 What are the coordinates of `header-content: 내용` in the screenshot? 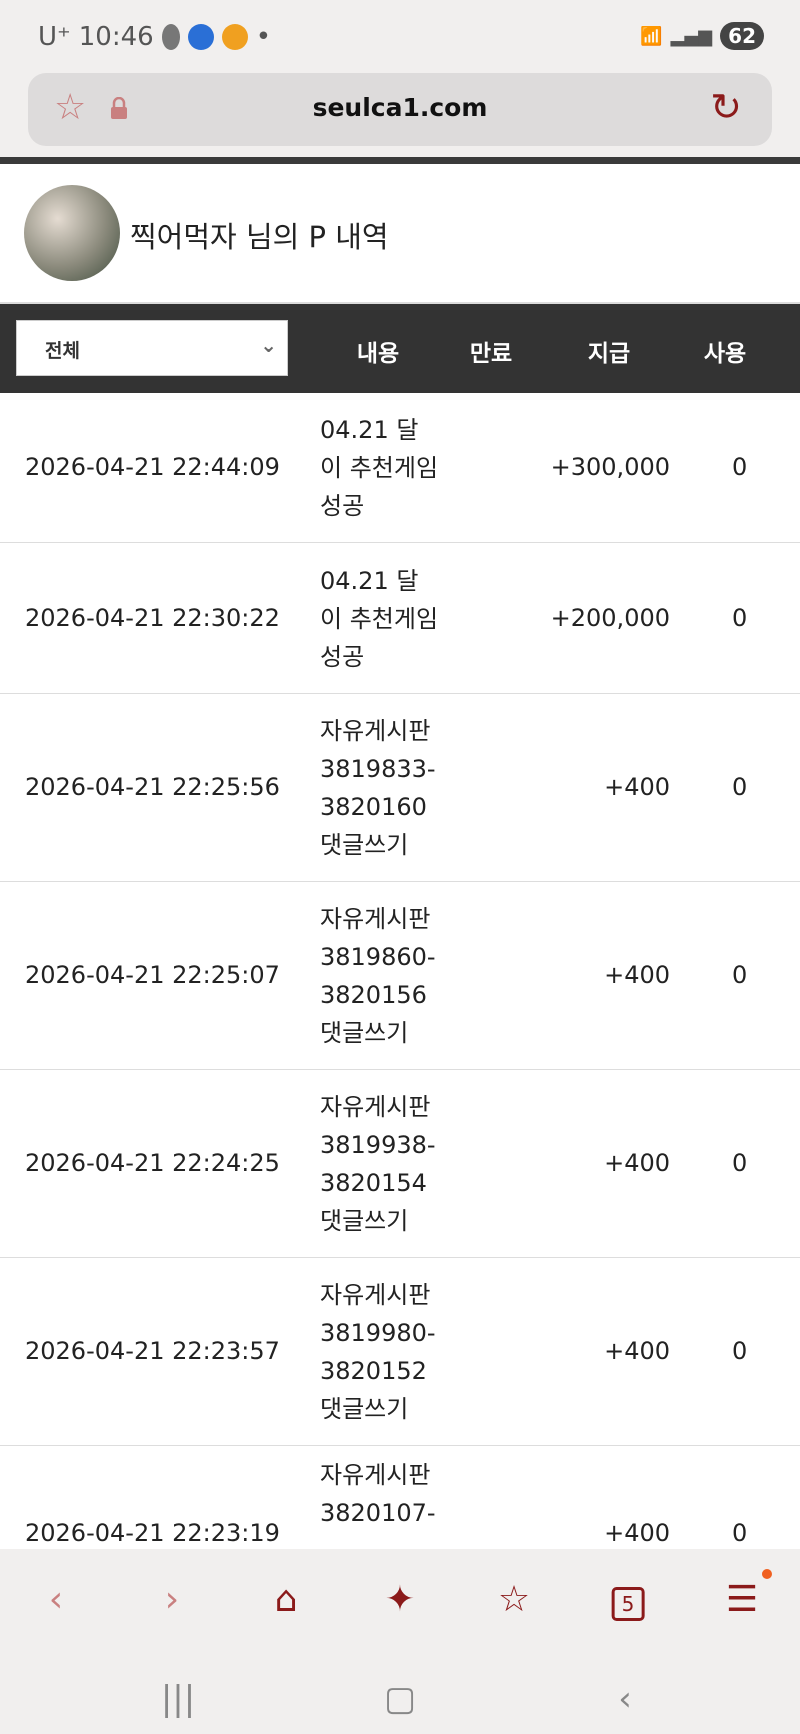 It's located at (378, 354).